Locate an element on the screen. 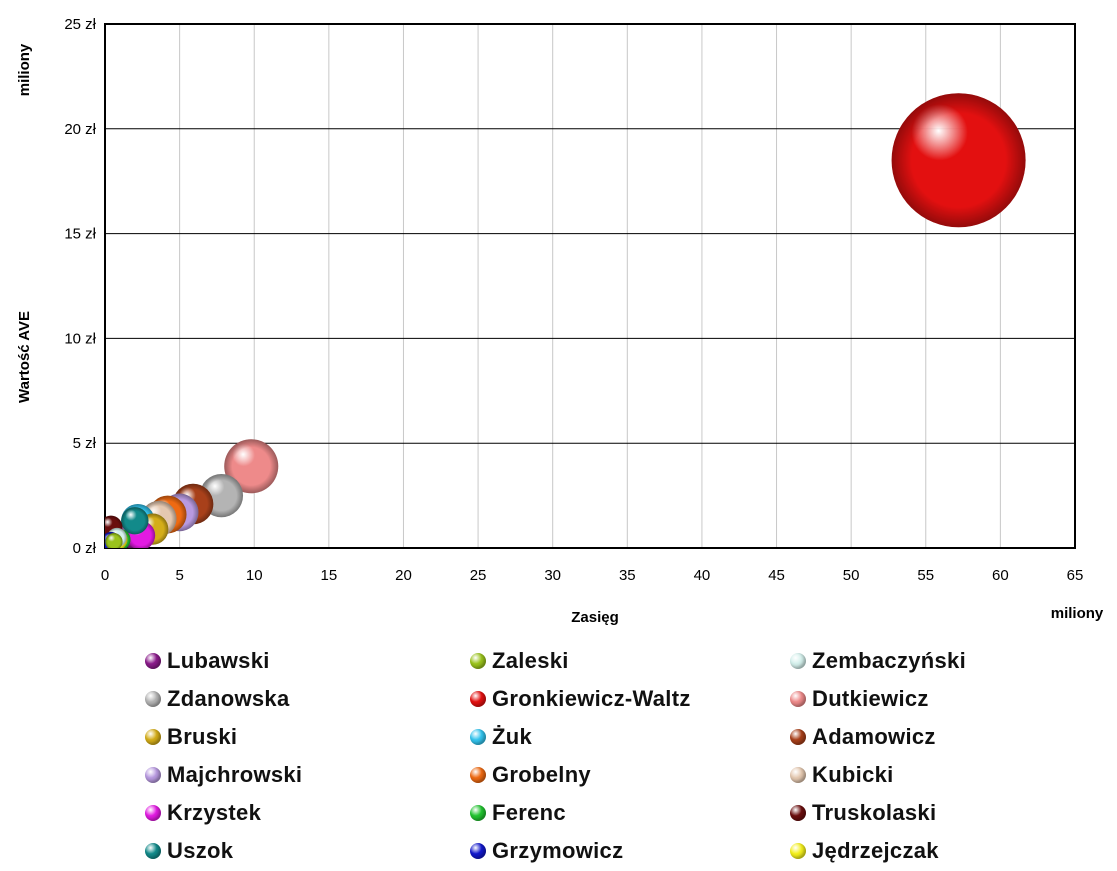  y-axis-title: Wartość AVE is located at coordinates (24, 357).